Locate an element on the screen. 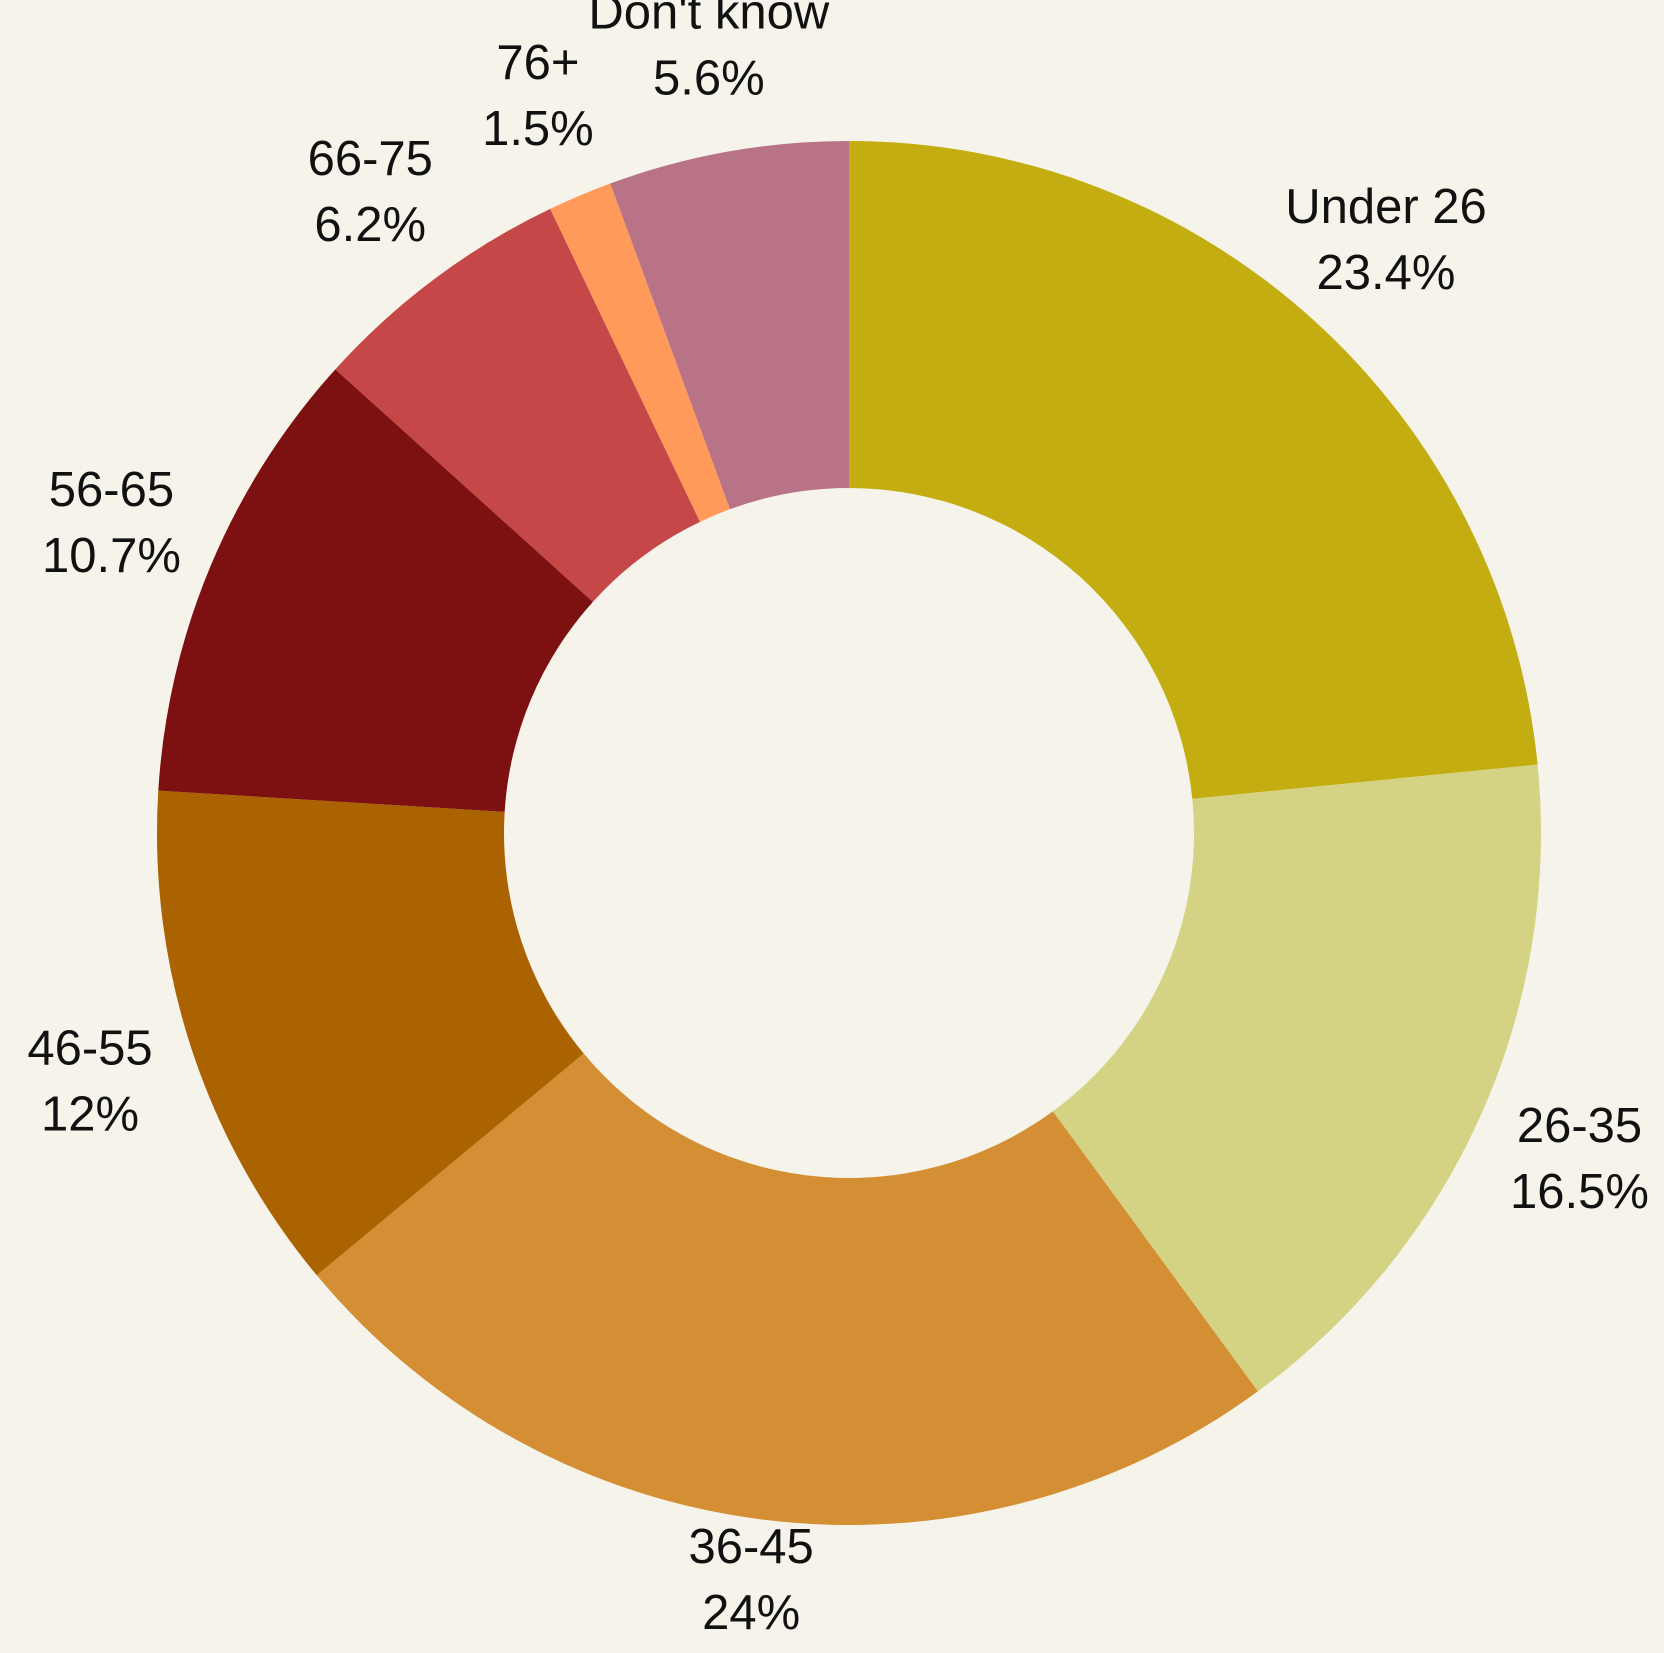 The image size is (1664, 1653). slice-label: 76+ is located at coordinates (537, 63).